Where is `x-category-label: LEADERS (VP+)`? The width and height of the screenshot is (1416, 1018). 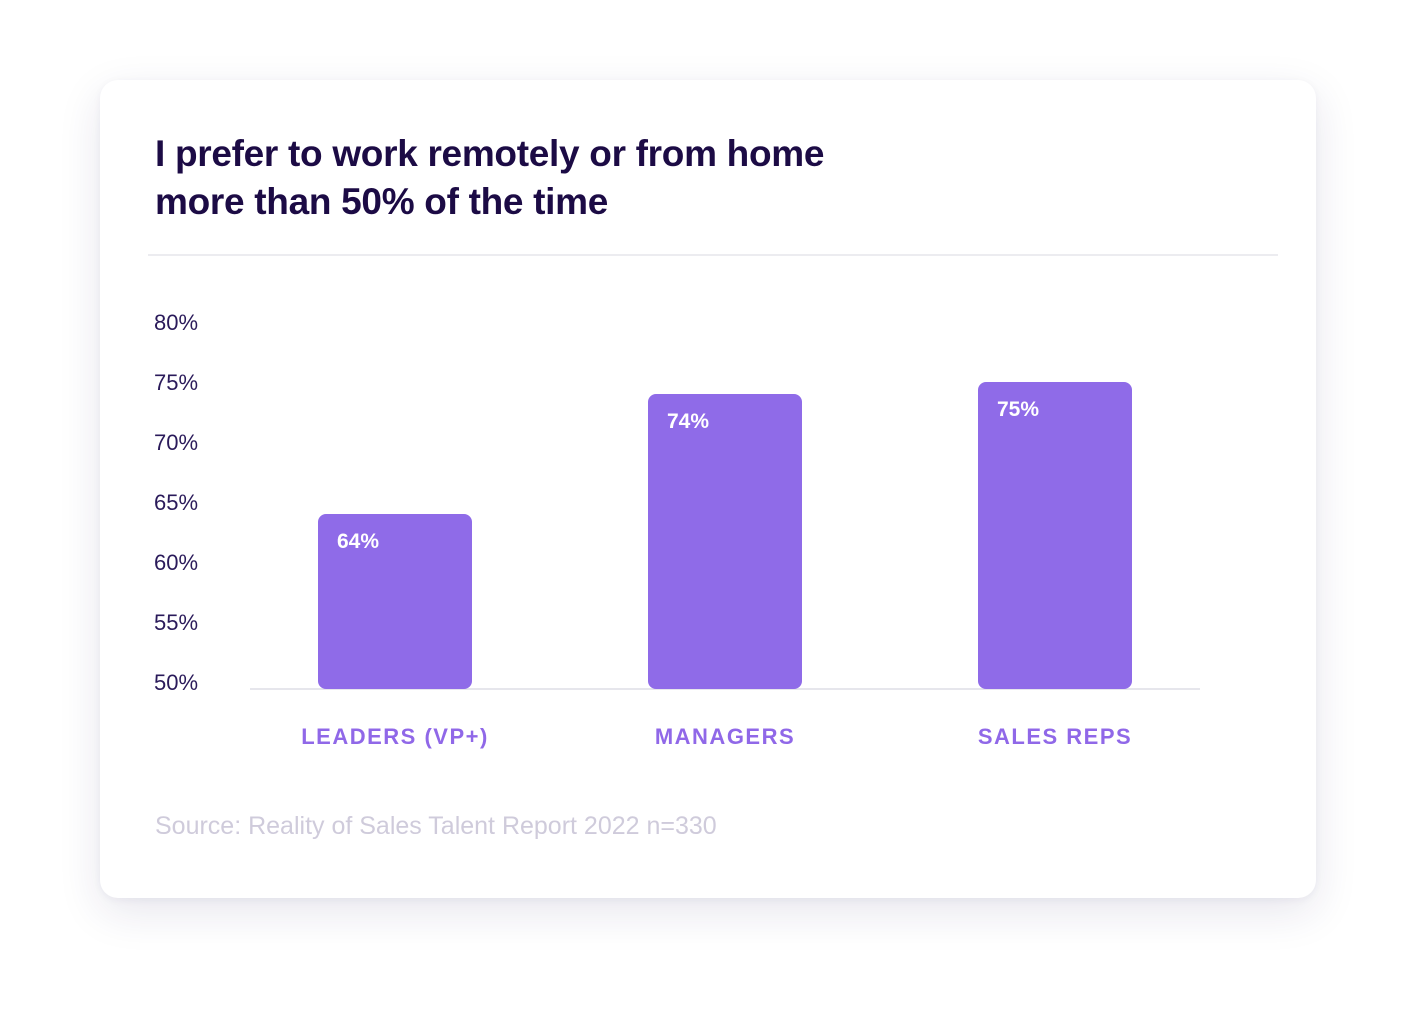
x-category-label: LEADERS (VP+) is located at coordinates (395, 736).